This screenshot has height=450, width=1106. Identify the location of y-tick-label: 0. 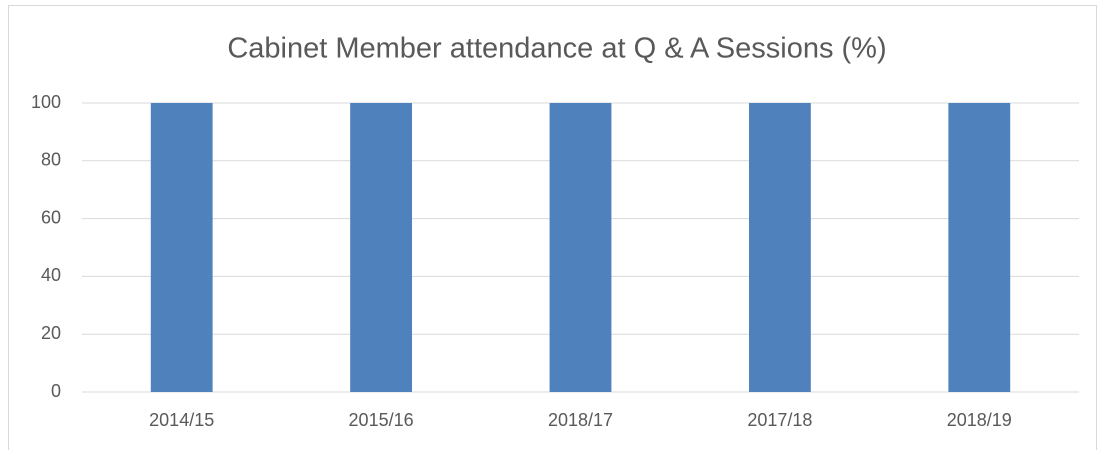
(56, 391).